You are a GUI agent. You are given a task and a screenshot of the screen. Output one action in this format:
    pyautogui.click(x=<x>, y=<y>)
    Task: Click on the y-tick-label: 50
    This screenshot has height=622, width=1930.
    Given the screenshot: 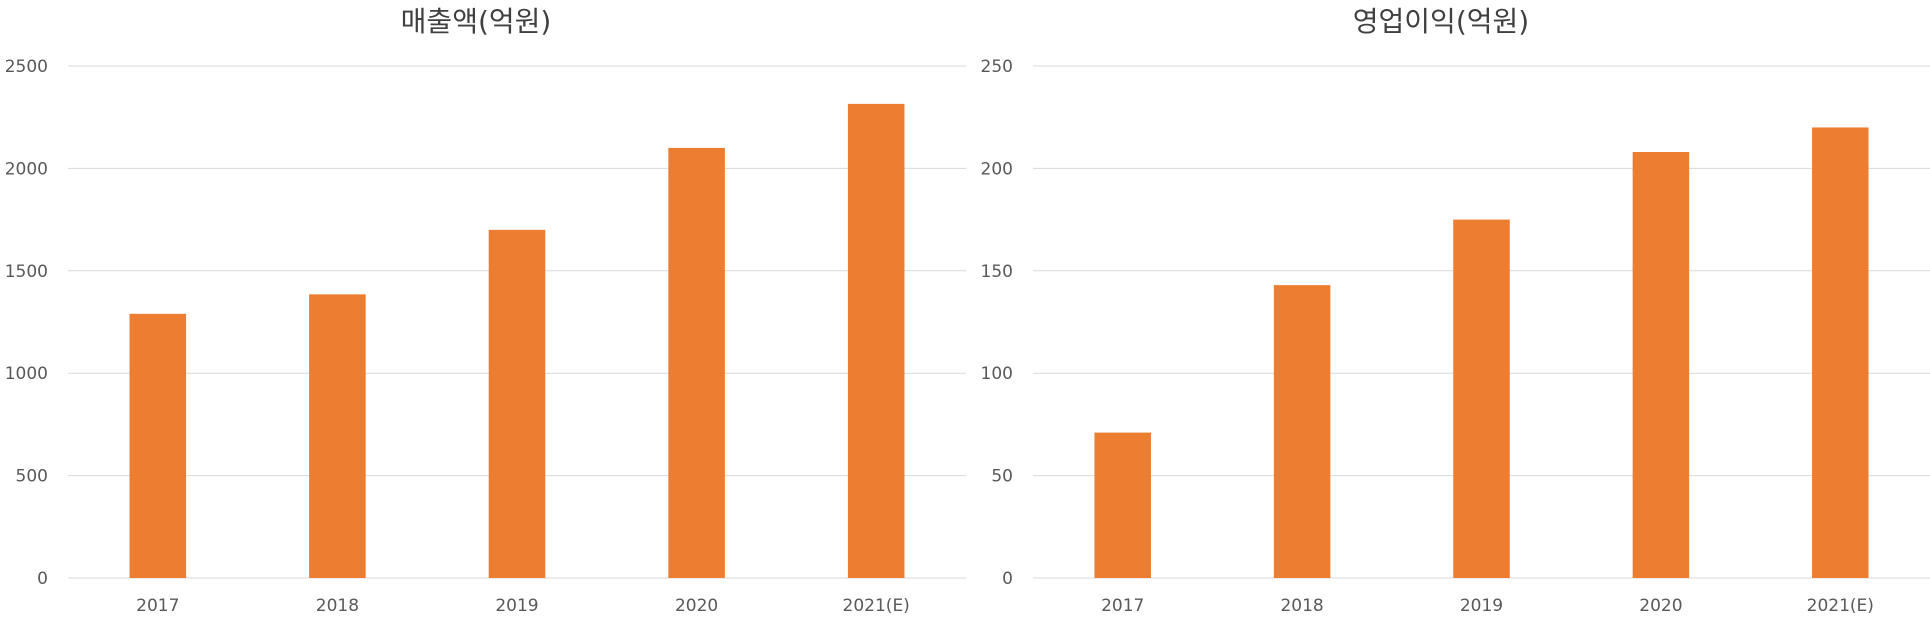 What is the action you would take?
    pyautogui.click(x=1002, y=477)
    